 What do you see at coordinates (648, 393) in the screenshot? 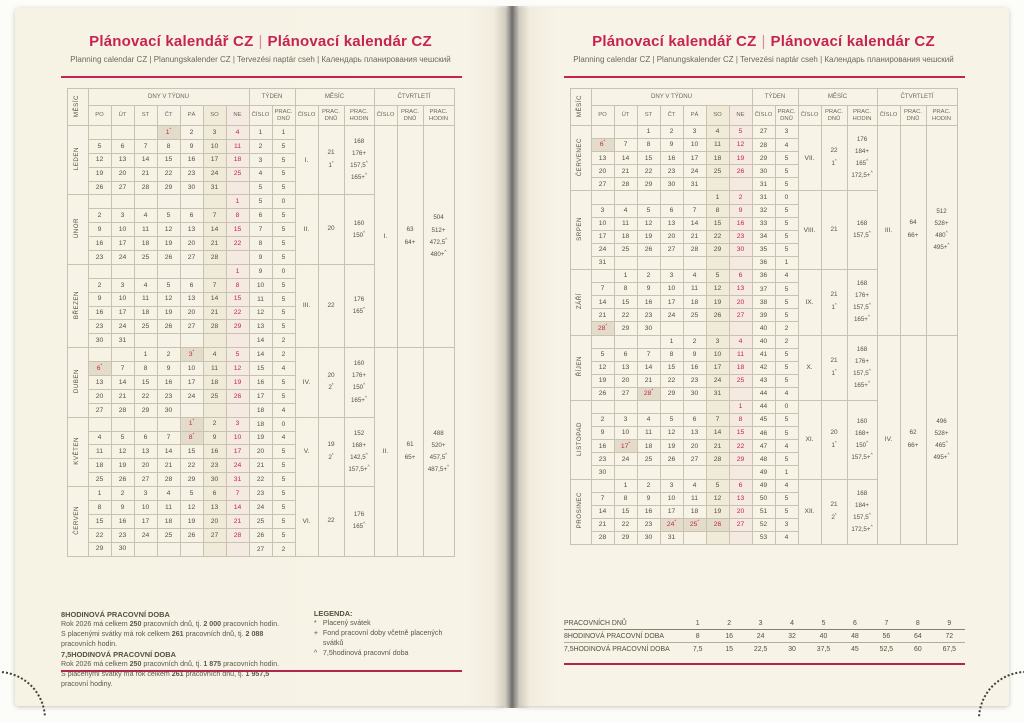
I see `day-cell: 28*` at bounding box center [648, 393].